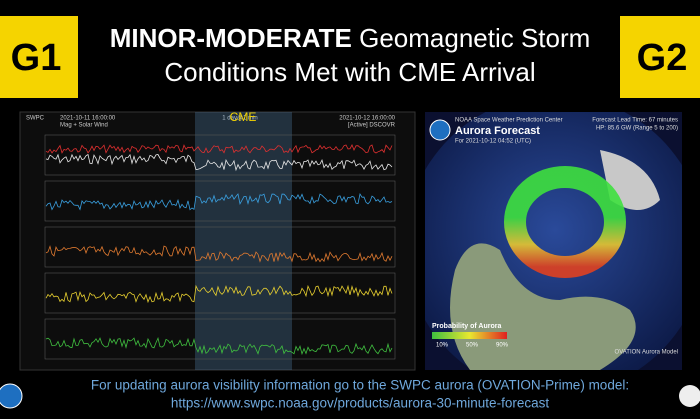 The height and width of the screenshot is (419, 700). I want to click on cme-shade, so click(243, 241).